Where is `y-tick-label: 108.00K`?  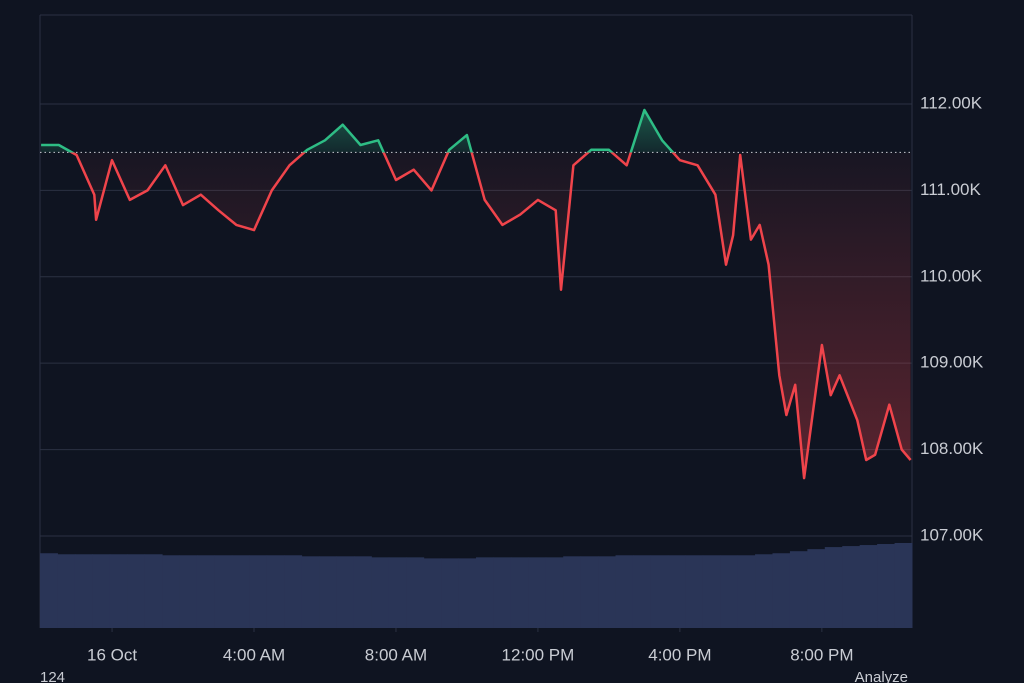
y-tick-label: 108.00K is located at coordinates (952, 448).